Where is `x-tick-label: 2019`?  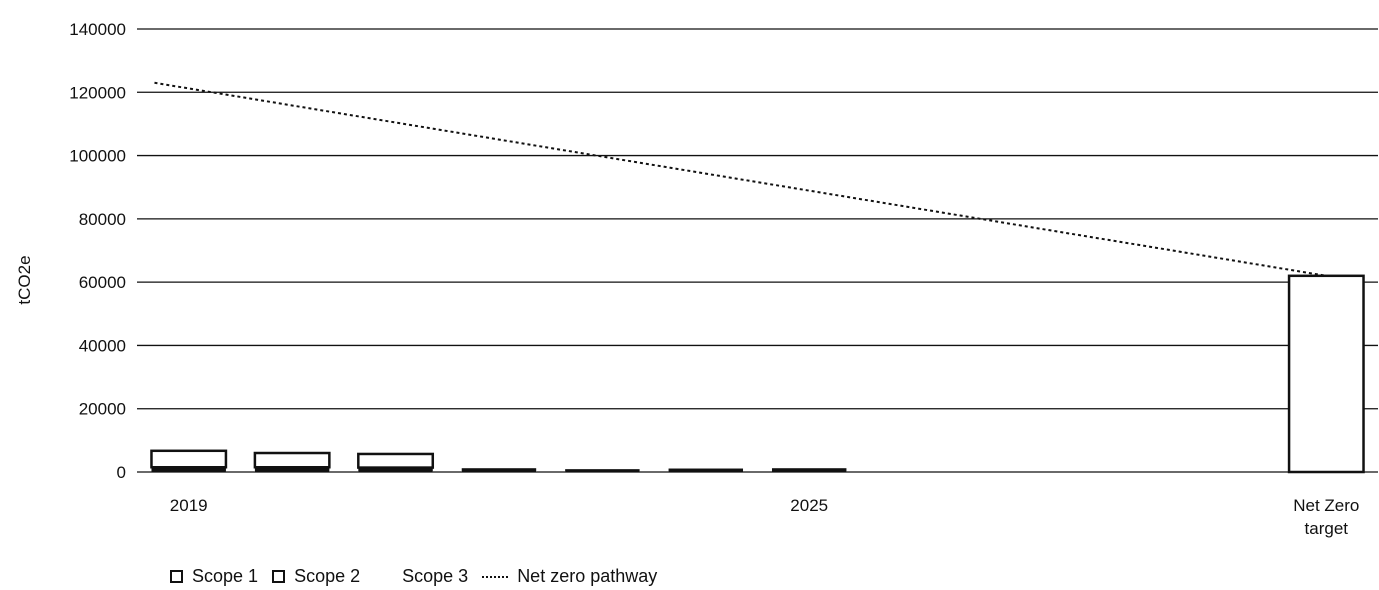 x-tick-label: 2019 is located at coordinates (189, 505).